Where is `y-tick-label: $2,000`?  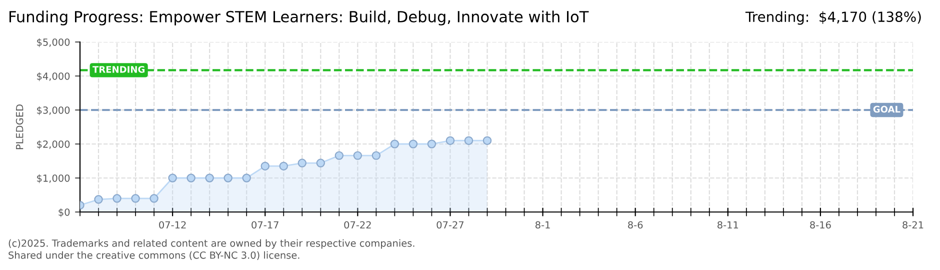 y-tick-label: $2,000 is located at coordinates (53, 145).